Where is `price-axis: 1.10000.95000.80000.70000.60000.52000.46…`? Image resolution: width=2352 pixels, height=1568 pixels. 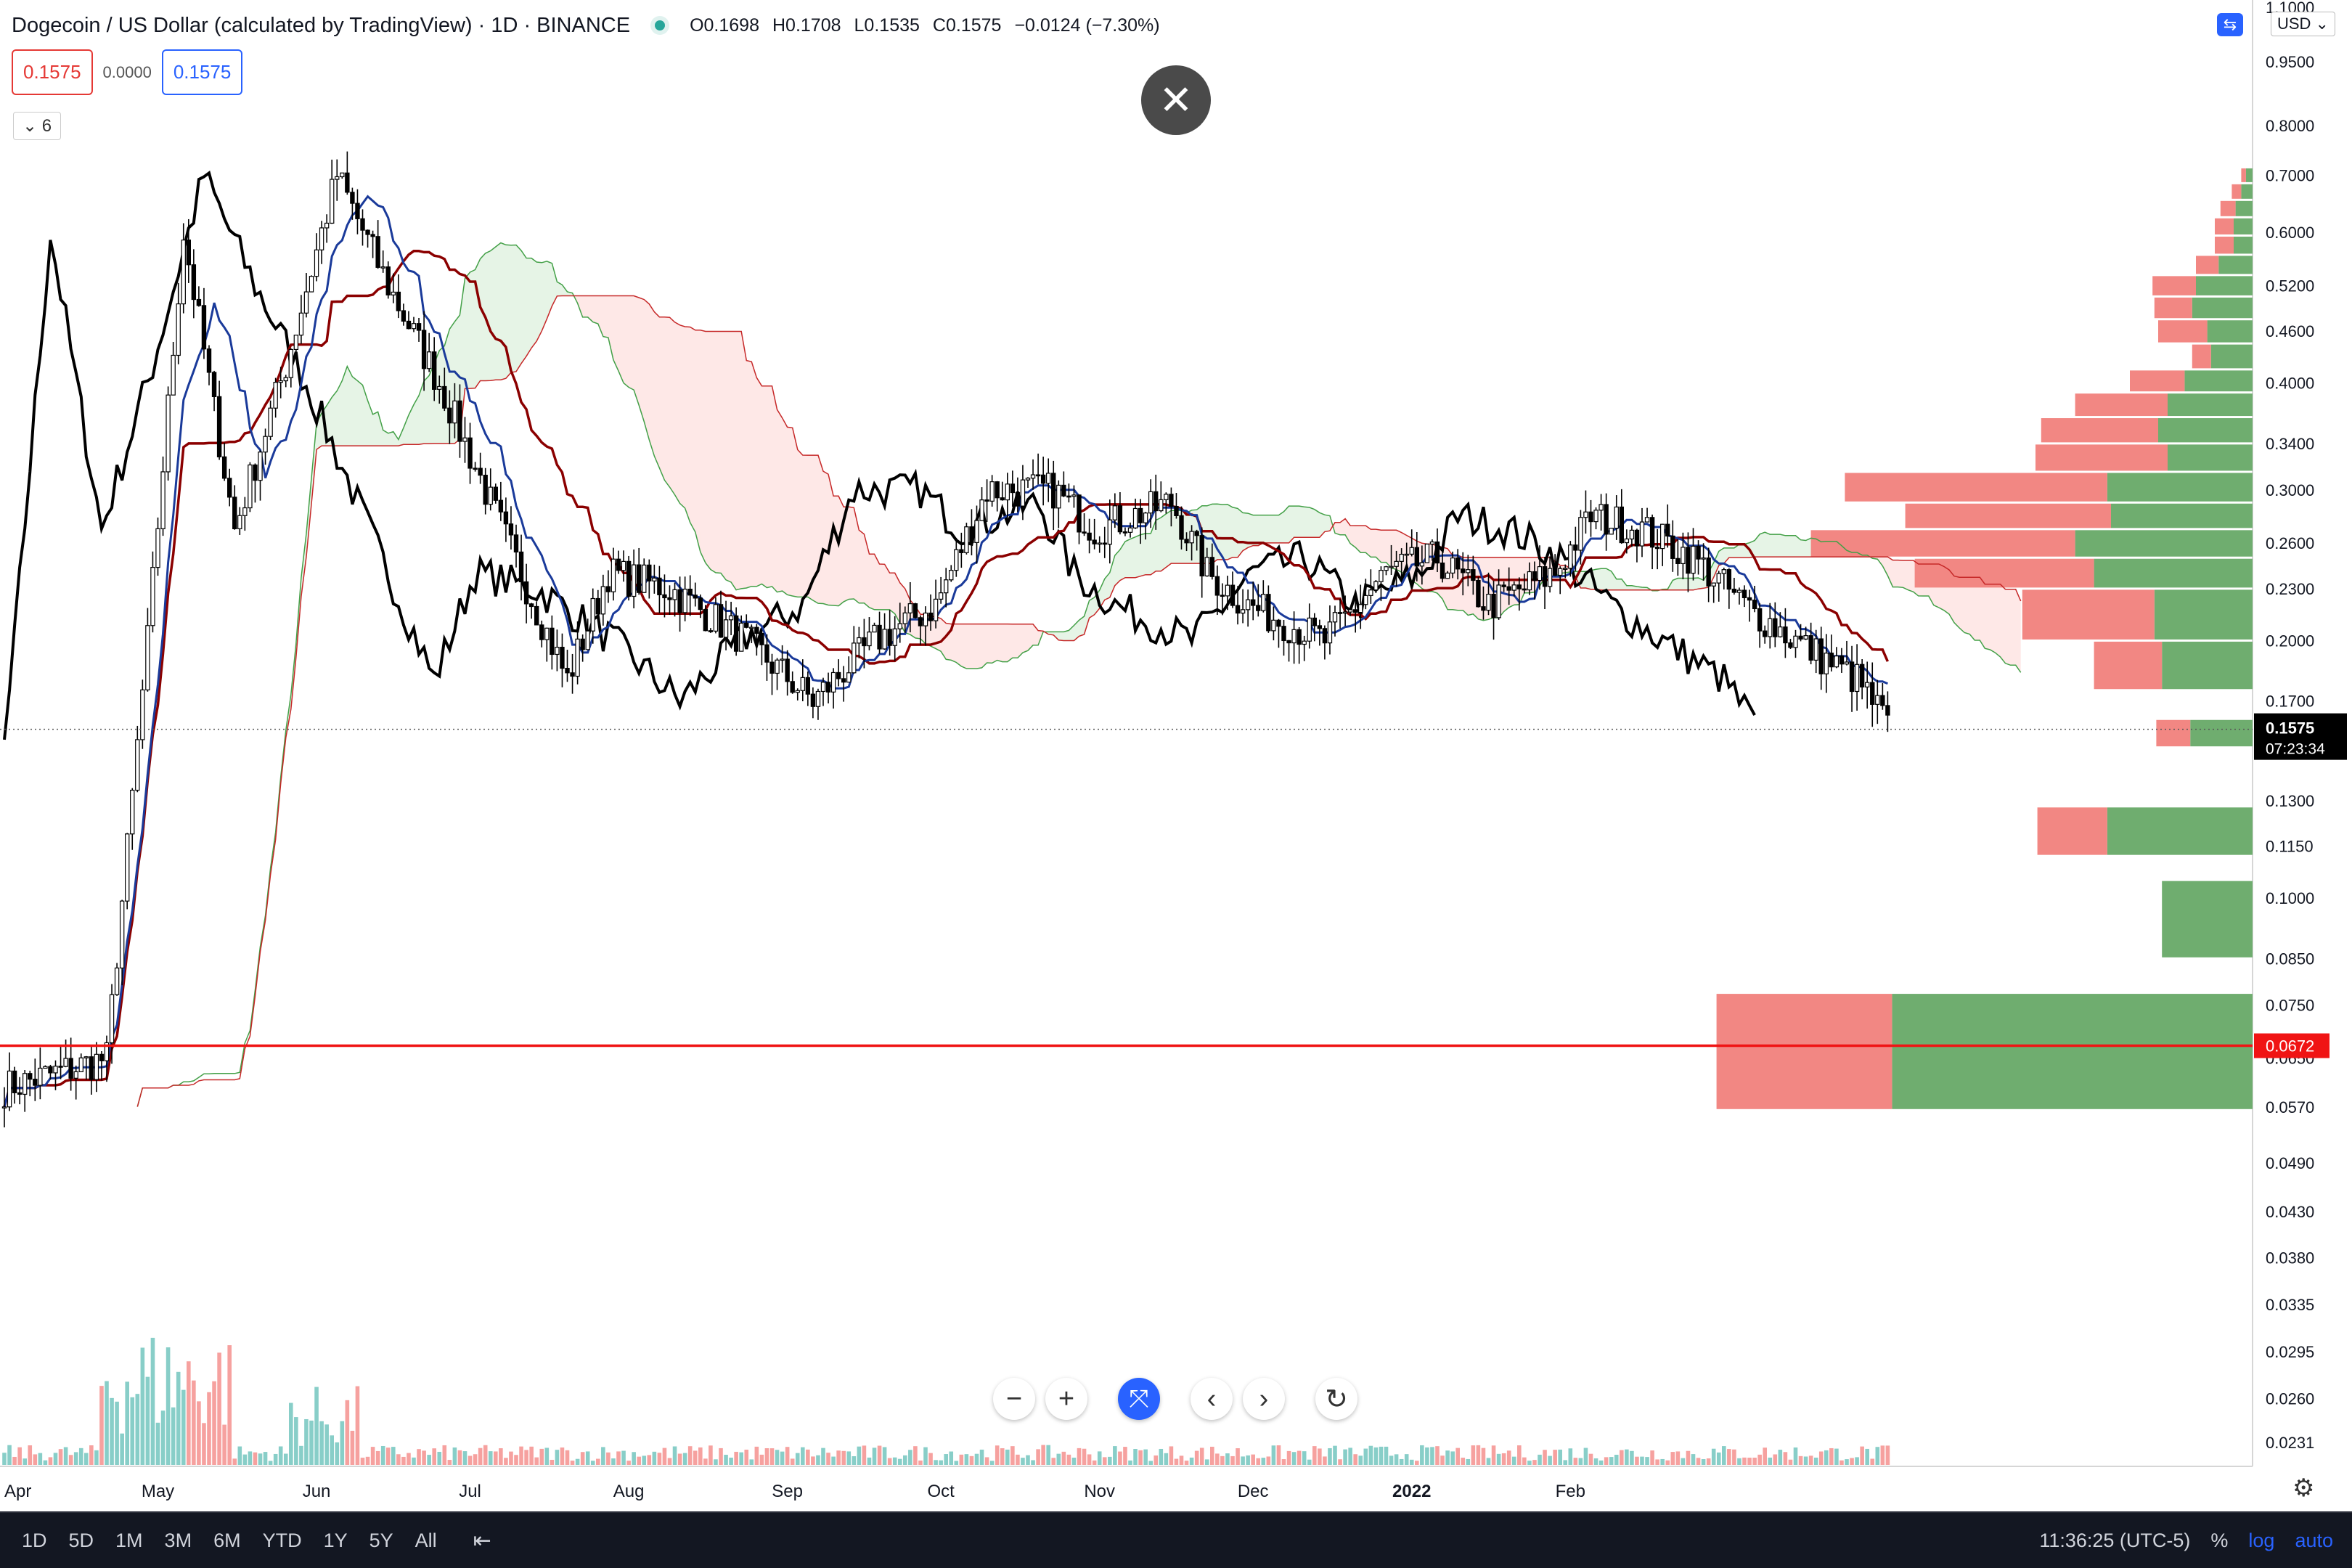 price-axis: 1.10000.95000.80000.70000.60000.52000.46… is located at coordinates (2301, 726).